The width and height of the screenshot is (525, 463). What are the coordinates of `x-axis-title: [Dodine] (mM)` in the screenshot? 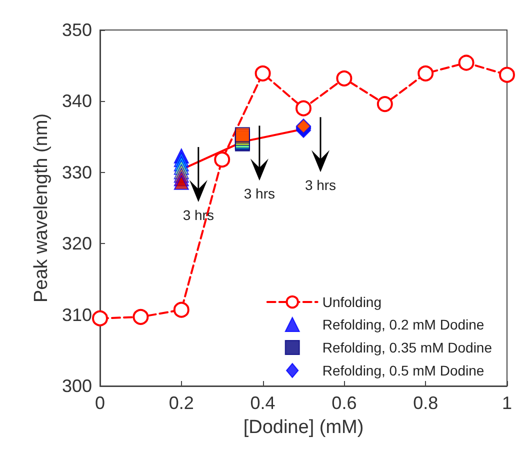 It's located at (303, 427).